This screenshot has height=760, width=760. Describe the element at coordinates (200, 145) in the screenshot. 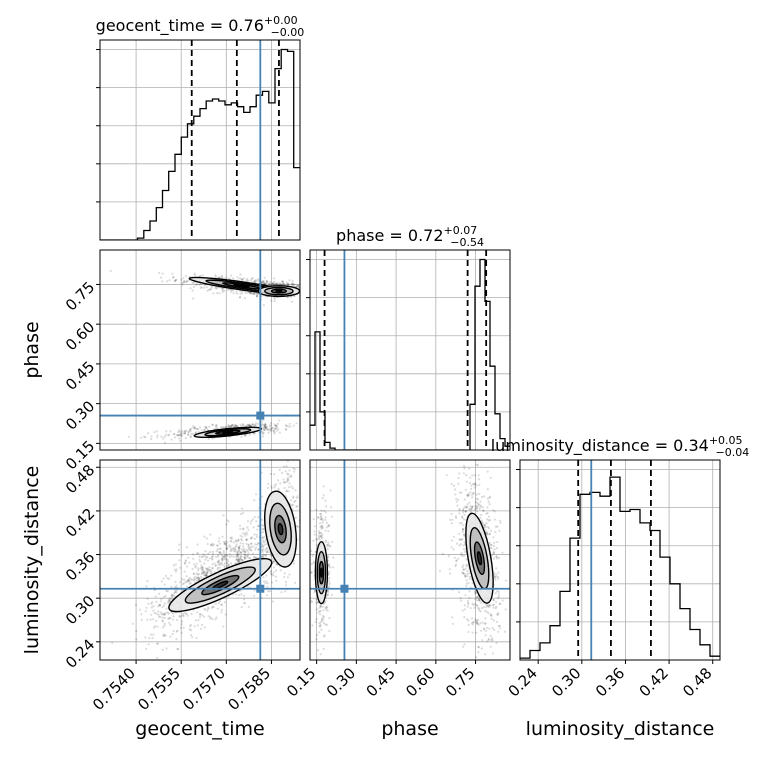

I see `histogram-geocent_time` at that location.